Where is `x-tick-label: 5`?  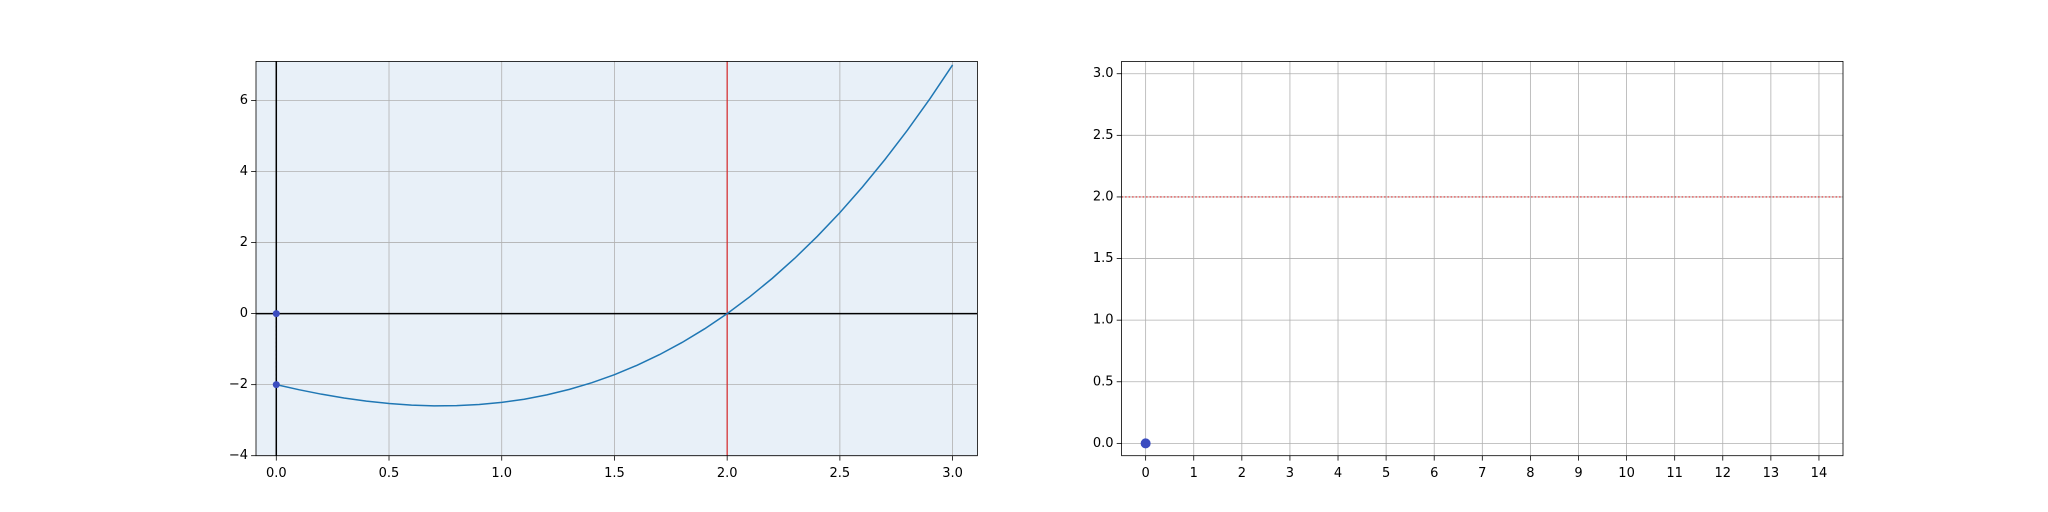 x-tick-label: 5 is located at coordinates (1386, 473).